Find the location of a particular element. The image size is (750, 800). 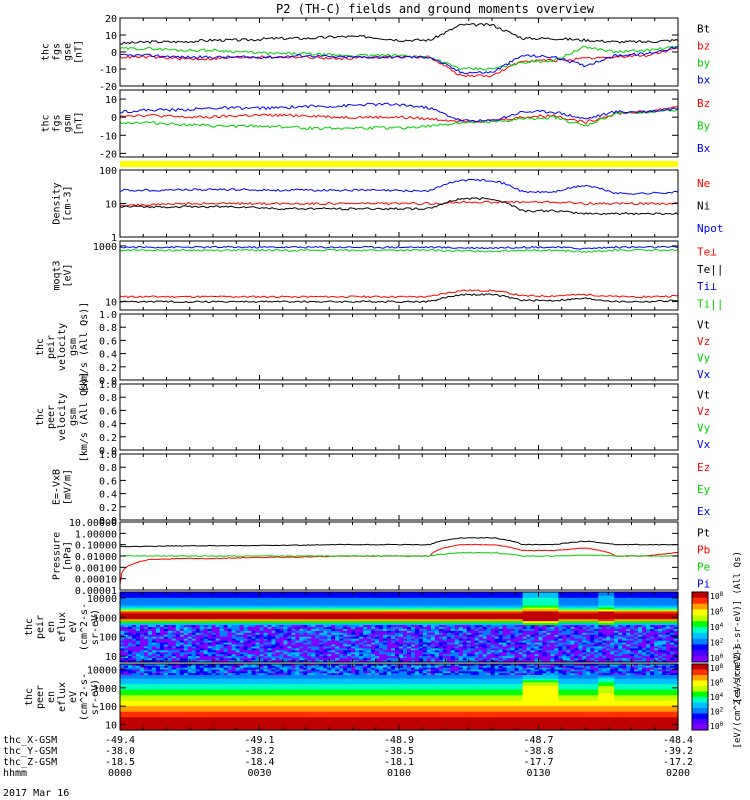

legend-Ti||: Ti|| is located at coordinates (710, 303).